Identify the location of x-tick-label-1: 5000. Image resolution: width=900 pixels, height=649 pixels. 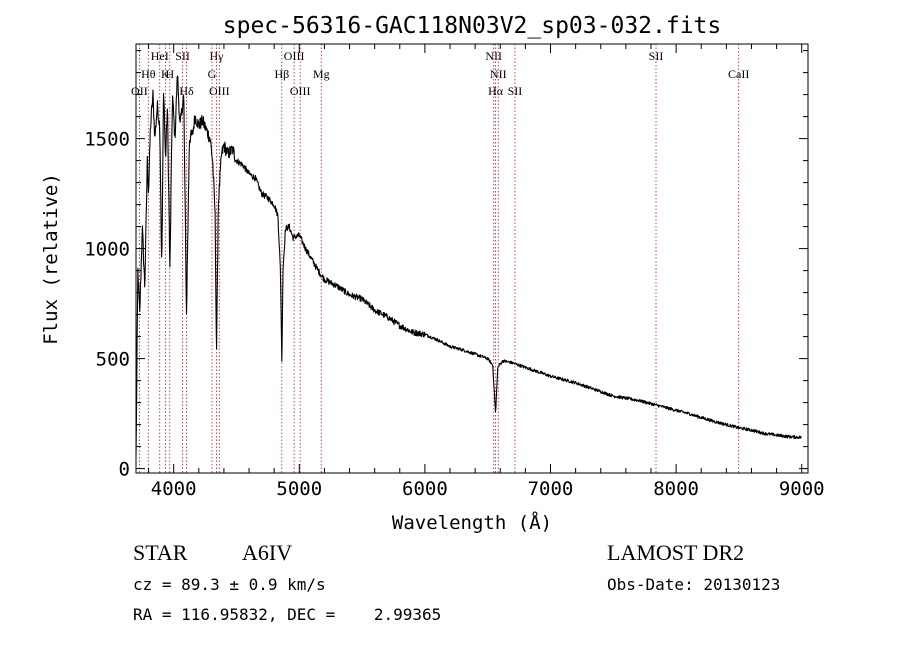
(299, 489).